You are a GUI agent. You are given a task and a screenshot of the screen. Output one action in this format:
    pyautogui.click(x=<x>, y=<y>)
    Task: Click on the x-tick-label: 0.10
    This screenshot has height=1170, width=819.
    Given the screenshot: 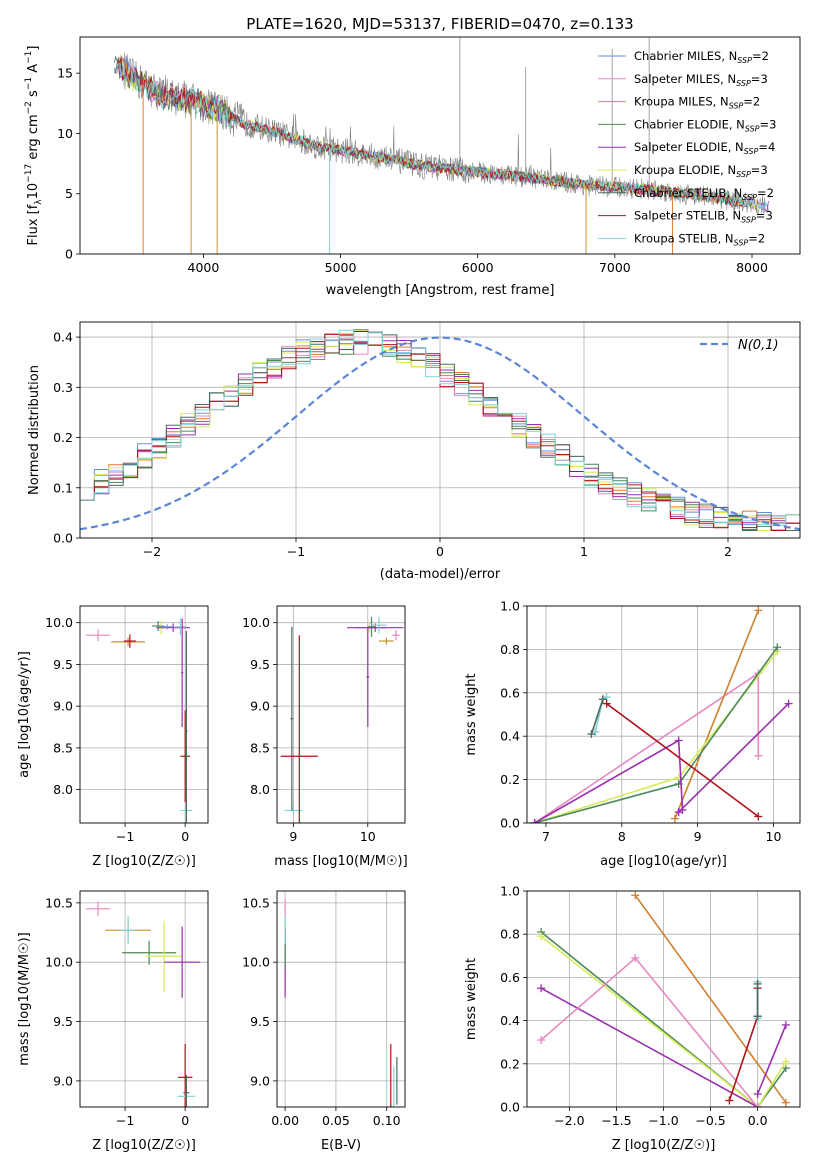 What is the action you would take?
    pyautogui.click(x=387, y=1120)
    